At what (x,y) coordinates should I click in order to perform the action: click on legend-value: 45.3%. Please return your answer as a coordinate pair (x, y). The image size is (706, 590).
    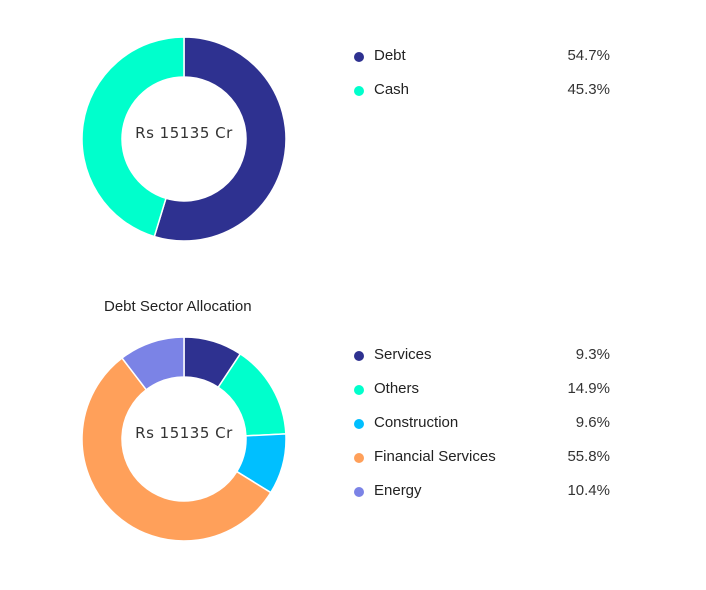
    Looking at the image, I should click on (588, 89).